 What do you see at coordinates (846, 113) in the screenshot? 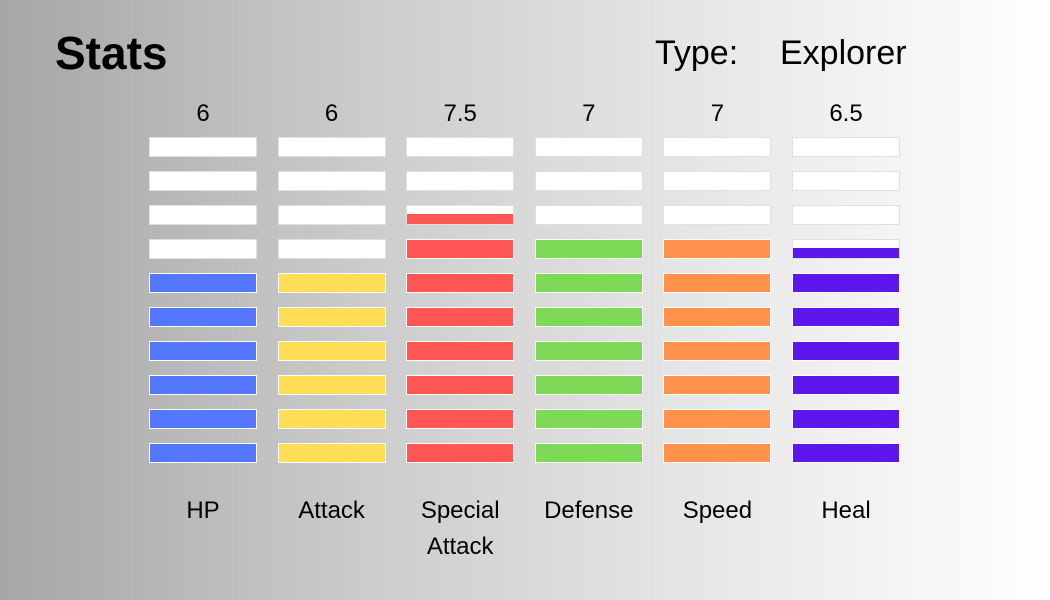
I see `stat-value: 6.5` at bounding box center [846, 113].